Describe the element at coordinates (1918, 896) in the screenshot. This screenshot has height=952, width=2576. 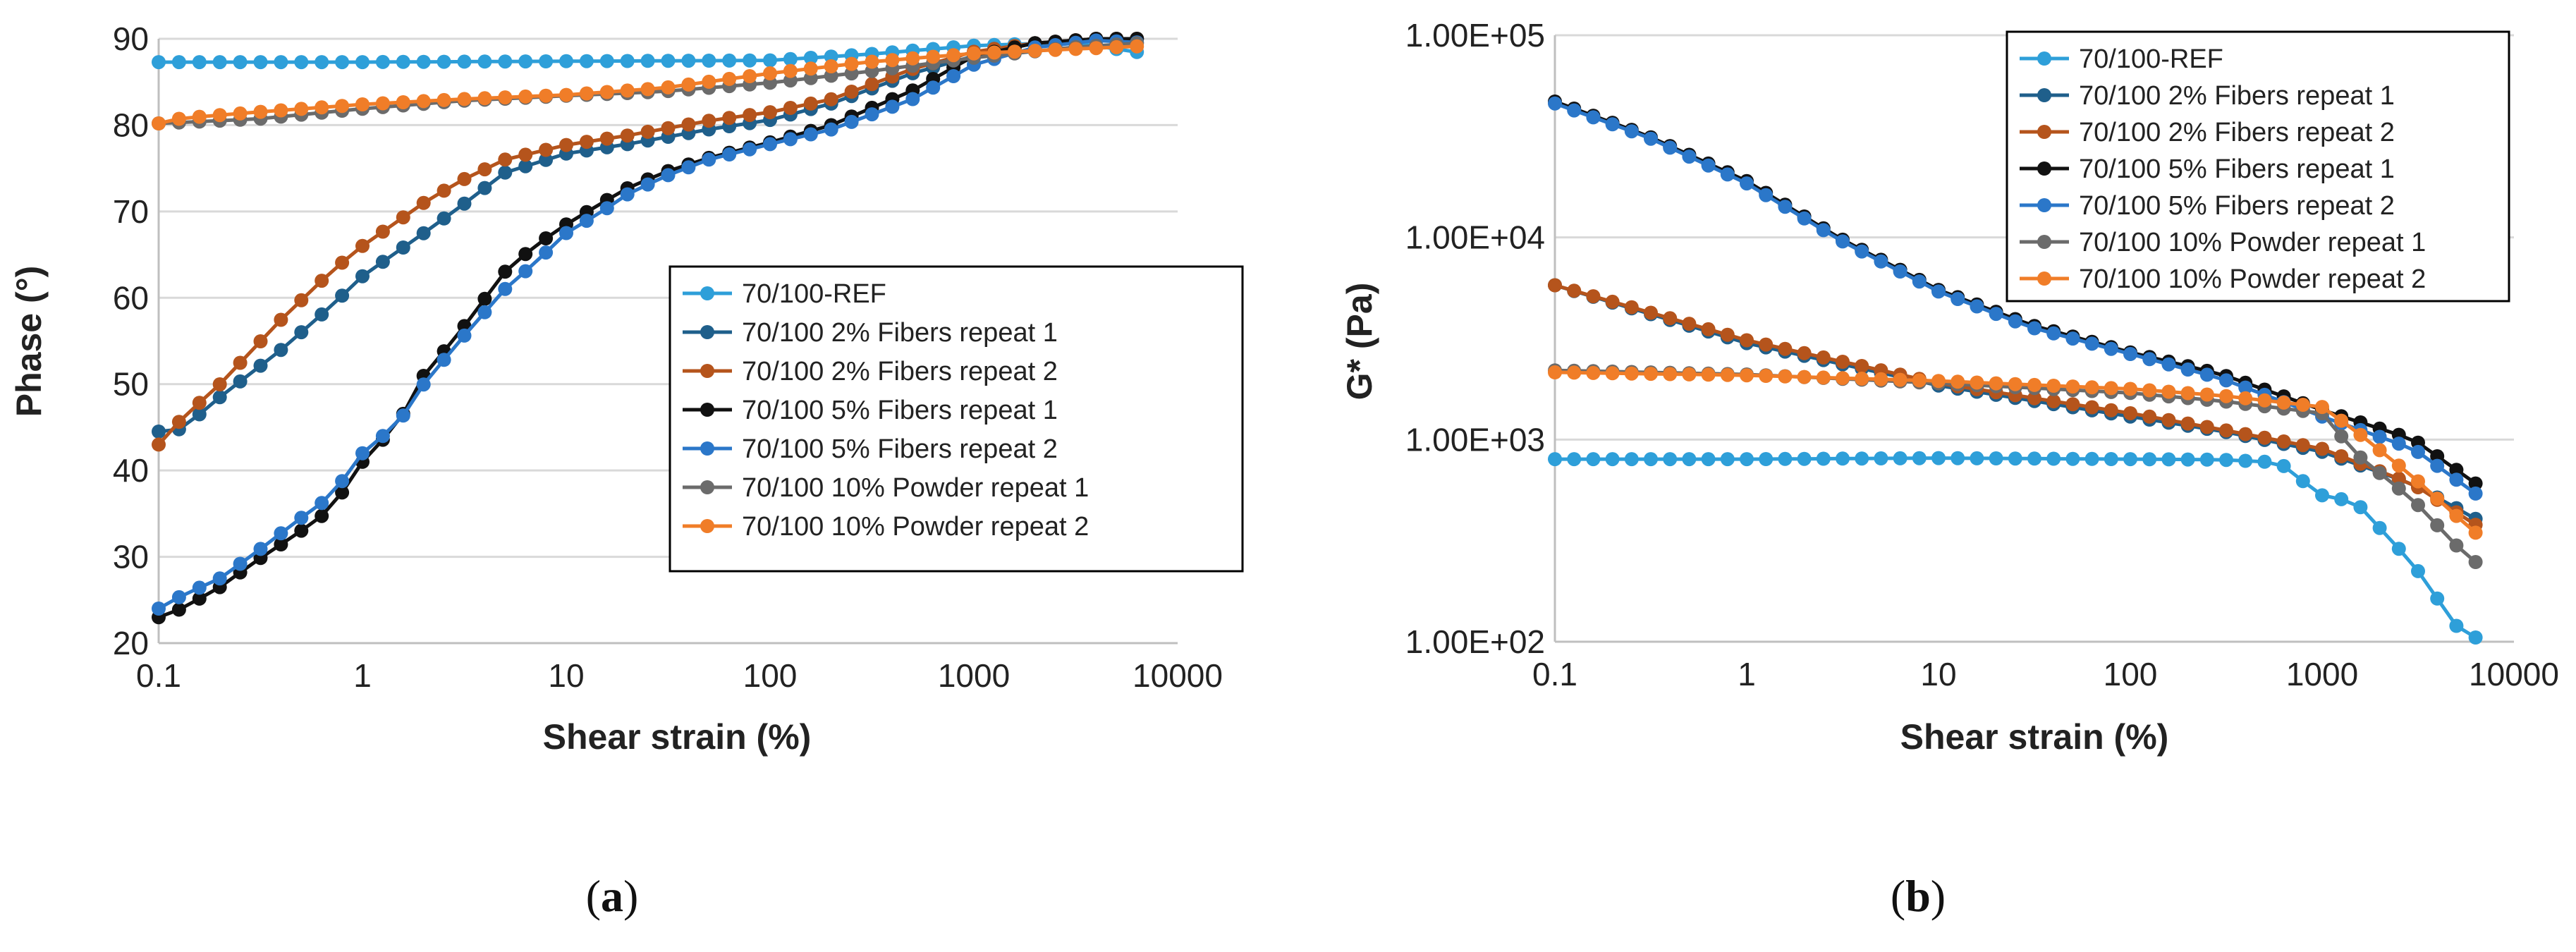
I see `panel-b-letter: b` at that location.